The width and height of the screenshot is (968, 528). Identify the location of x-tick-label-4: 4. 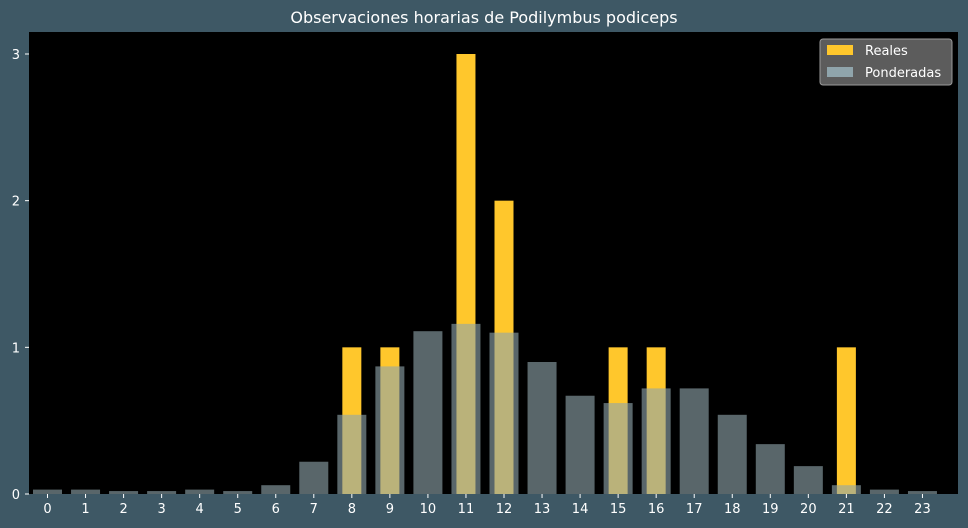
(200, 509).